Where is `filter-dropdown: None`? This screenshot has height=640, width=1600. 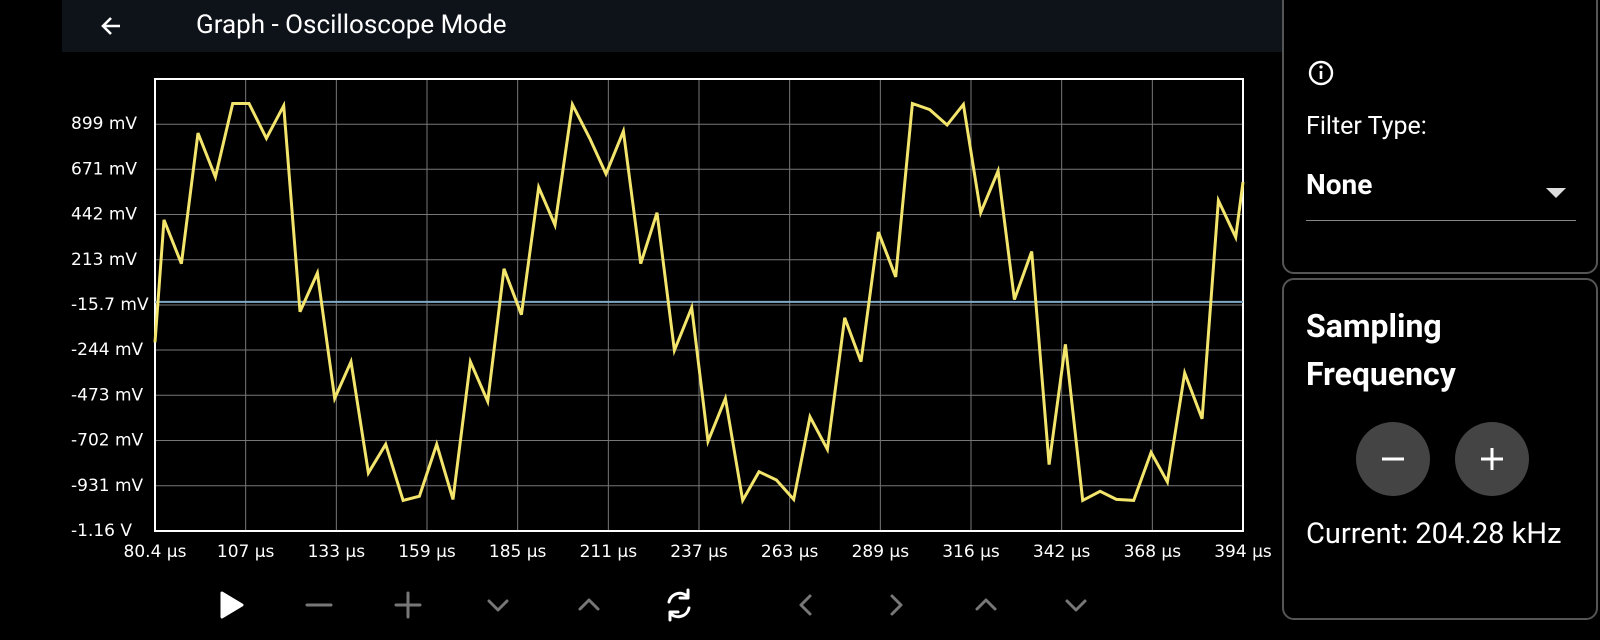 filter-dropdown: None is located at coordinates (1339, 184).